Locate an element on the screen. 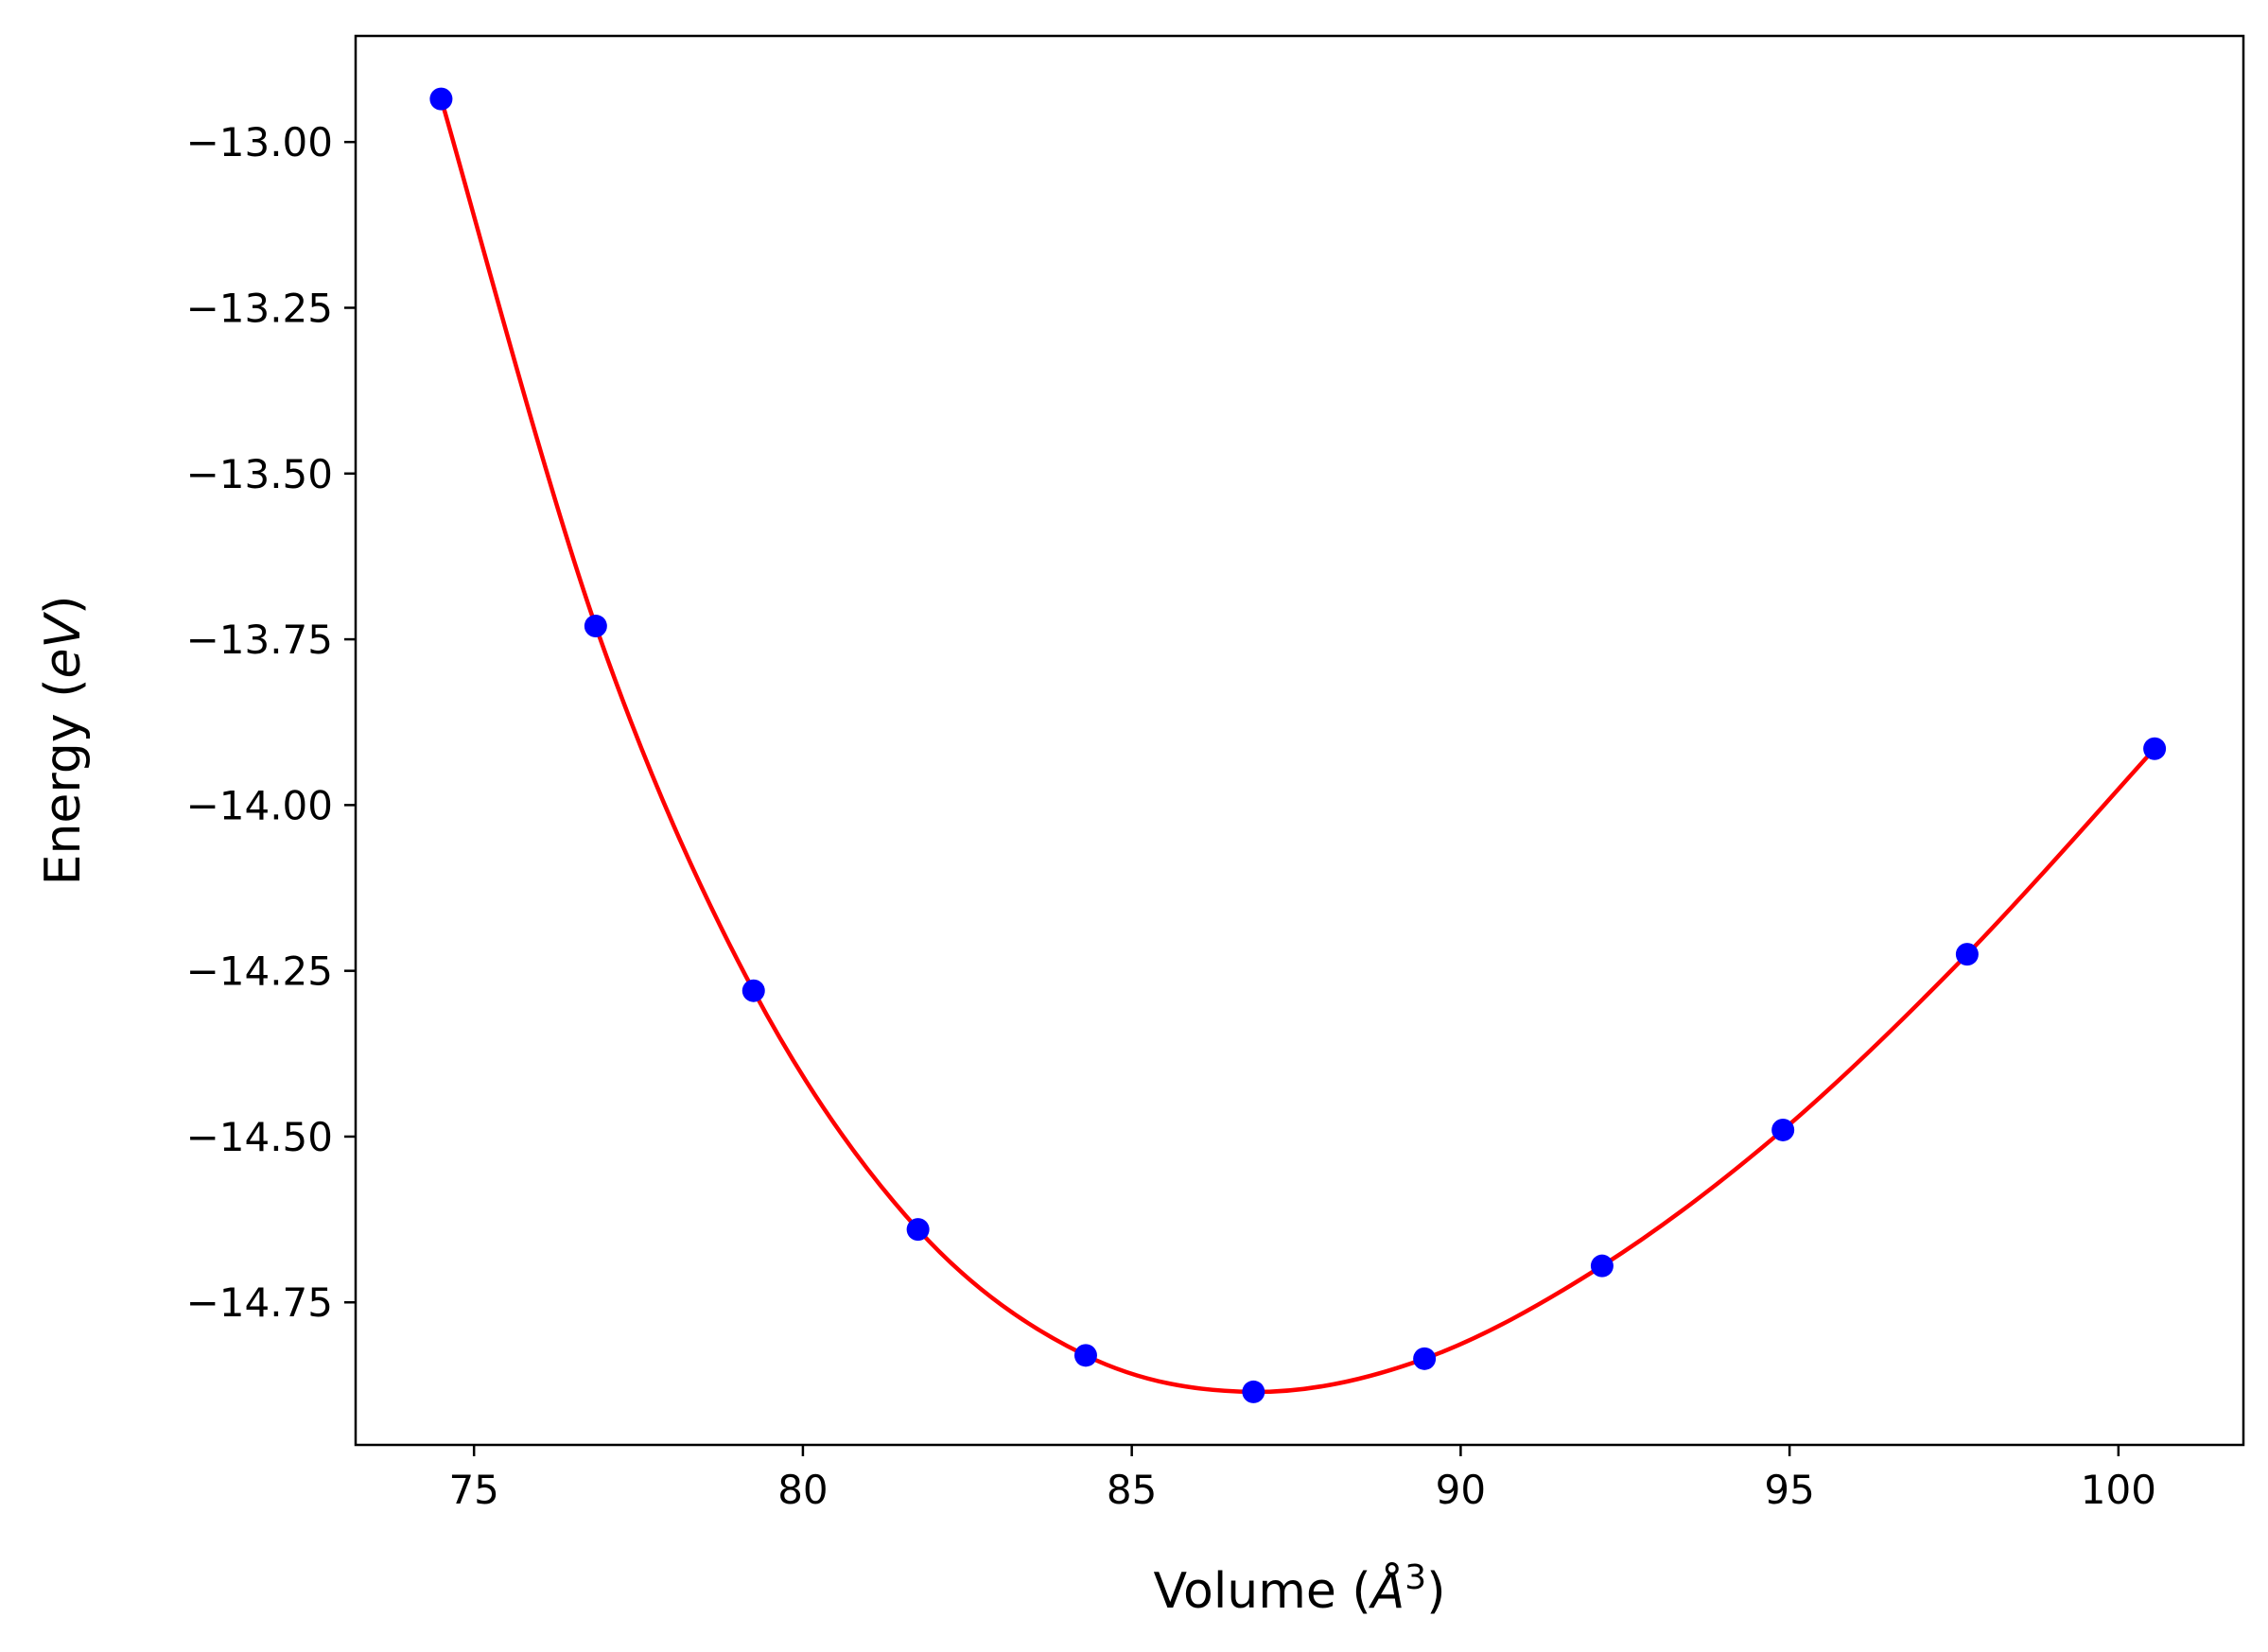 The height and width of the screenshot is (1652, 2268). y-tick-label: −13.75 is located at coordinates (259, 640).